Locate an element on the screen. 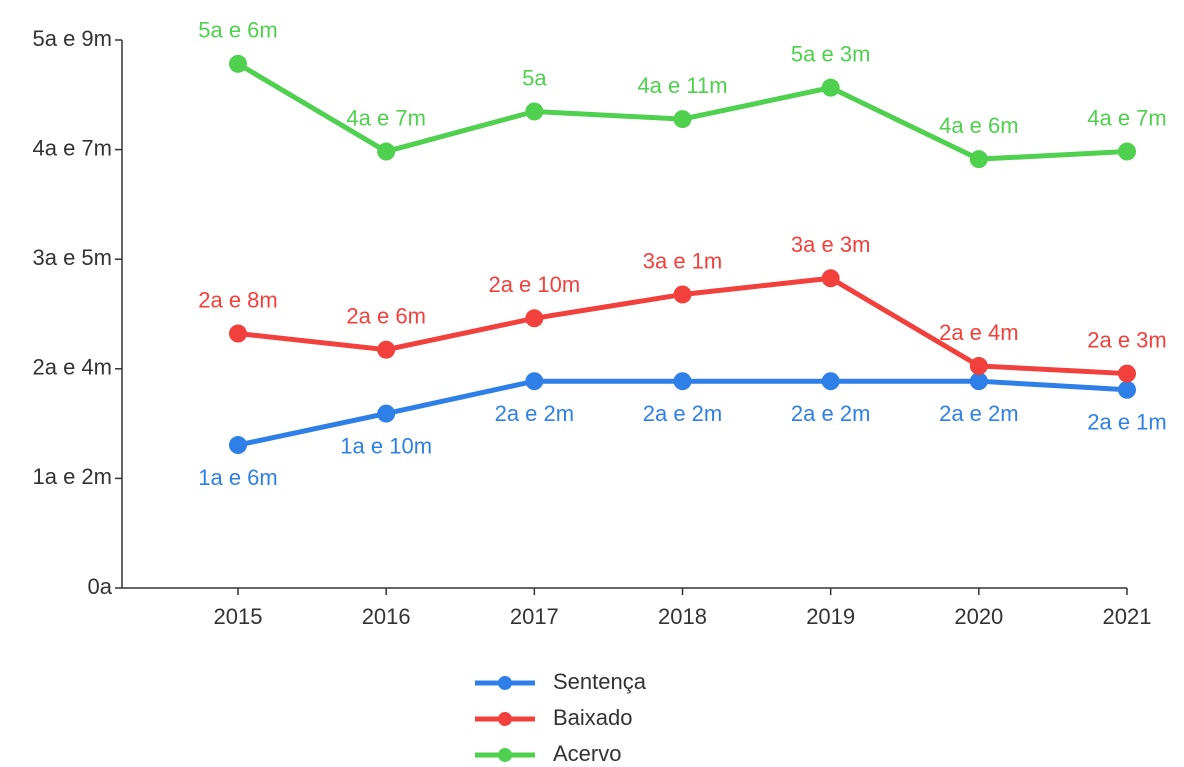 This screenshot has height=767, width=1184. x-tick-label: 2021 is located at coordinates (1127, 616).